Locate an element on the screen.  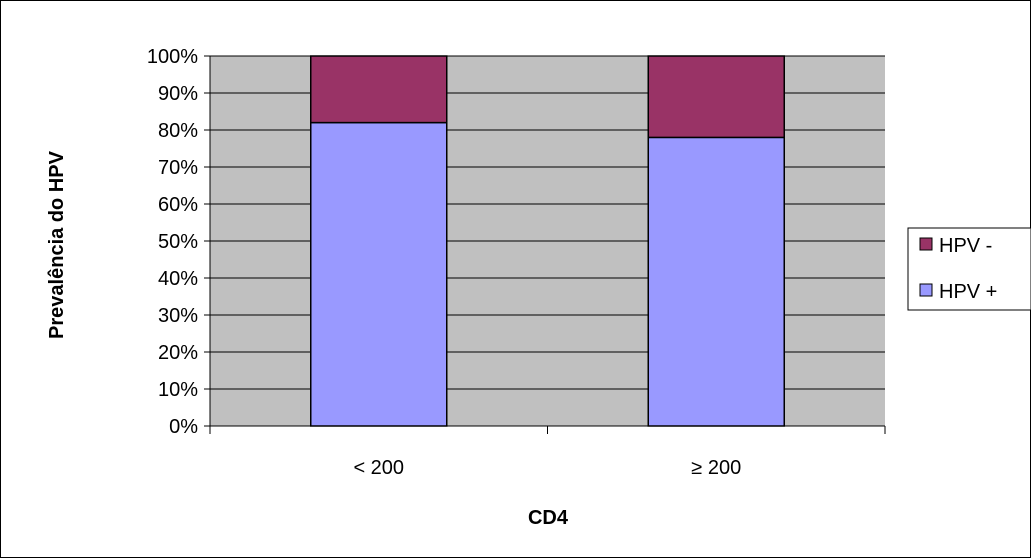
y-ticks: 0% 10% 20% 30% 40% 50% 60% 70% 80% 90% 100% is located at coordinates (178, 242).